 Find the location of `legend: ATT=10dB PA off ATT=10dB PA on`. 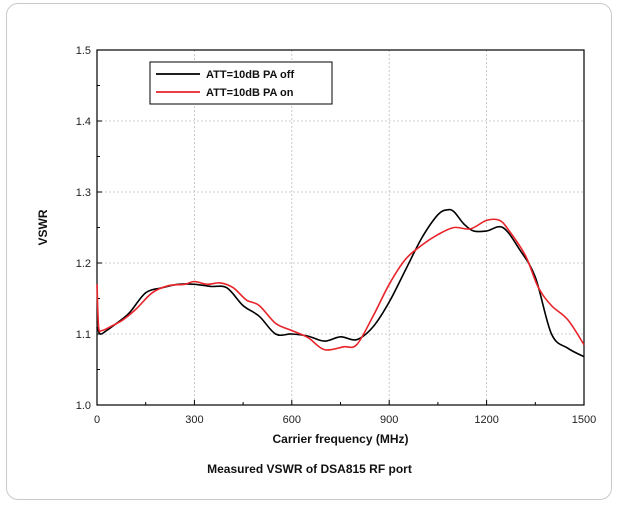

legend: ATT=10dB PA off ATT=10dB PA on is located at coordinates (241, 83).